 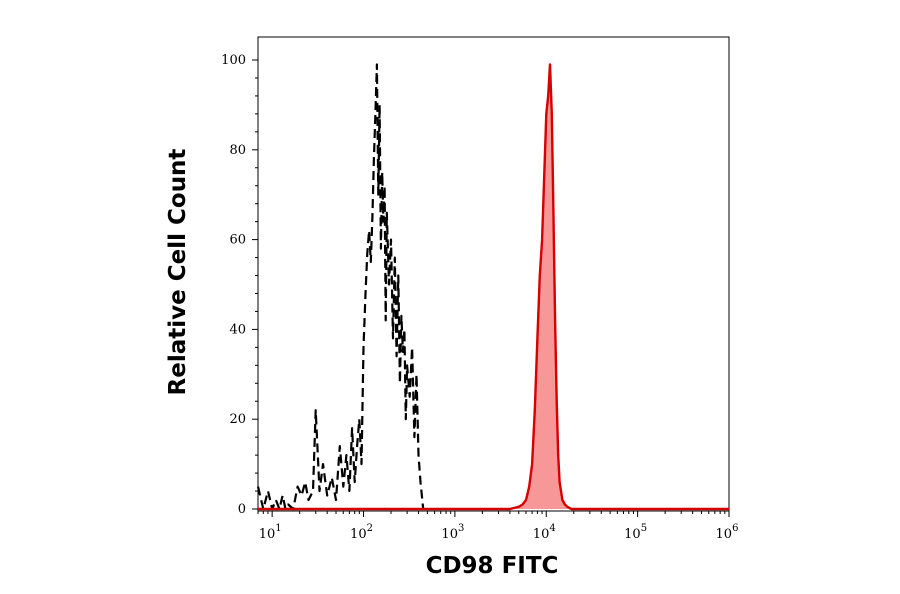 What do you see at coordinates (242, 509) in the screenshot?
I see `y-tick-label: 0` at bounding box center [242, 509].